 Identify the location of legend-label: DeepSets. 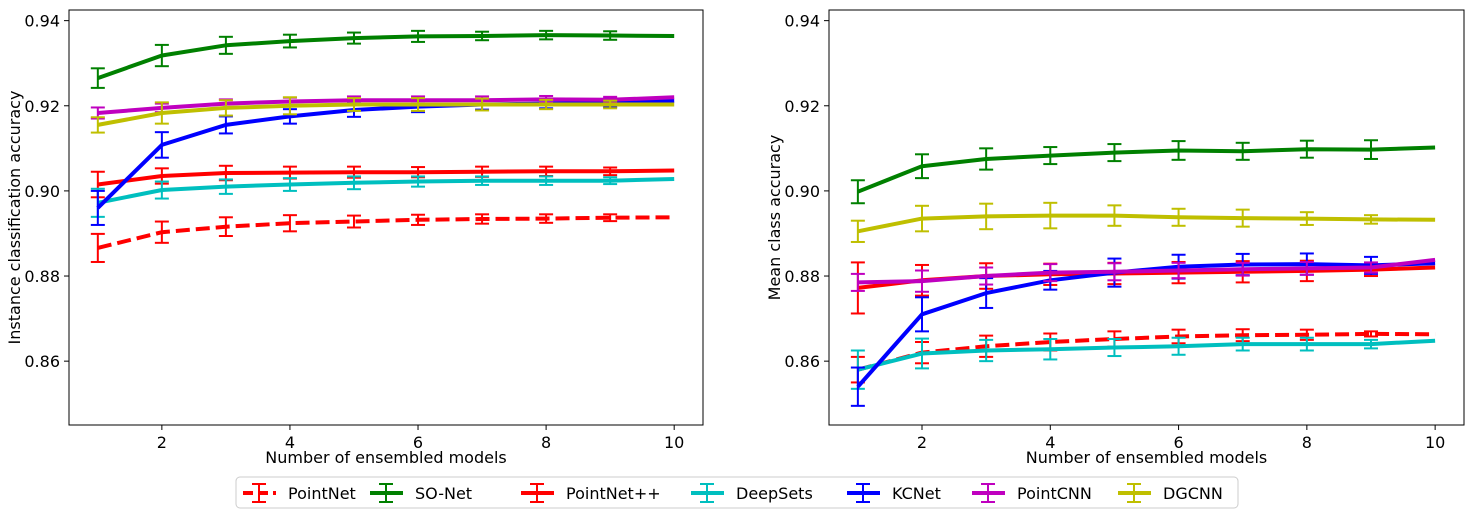
(774, 493).